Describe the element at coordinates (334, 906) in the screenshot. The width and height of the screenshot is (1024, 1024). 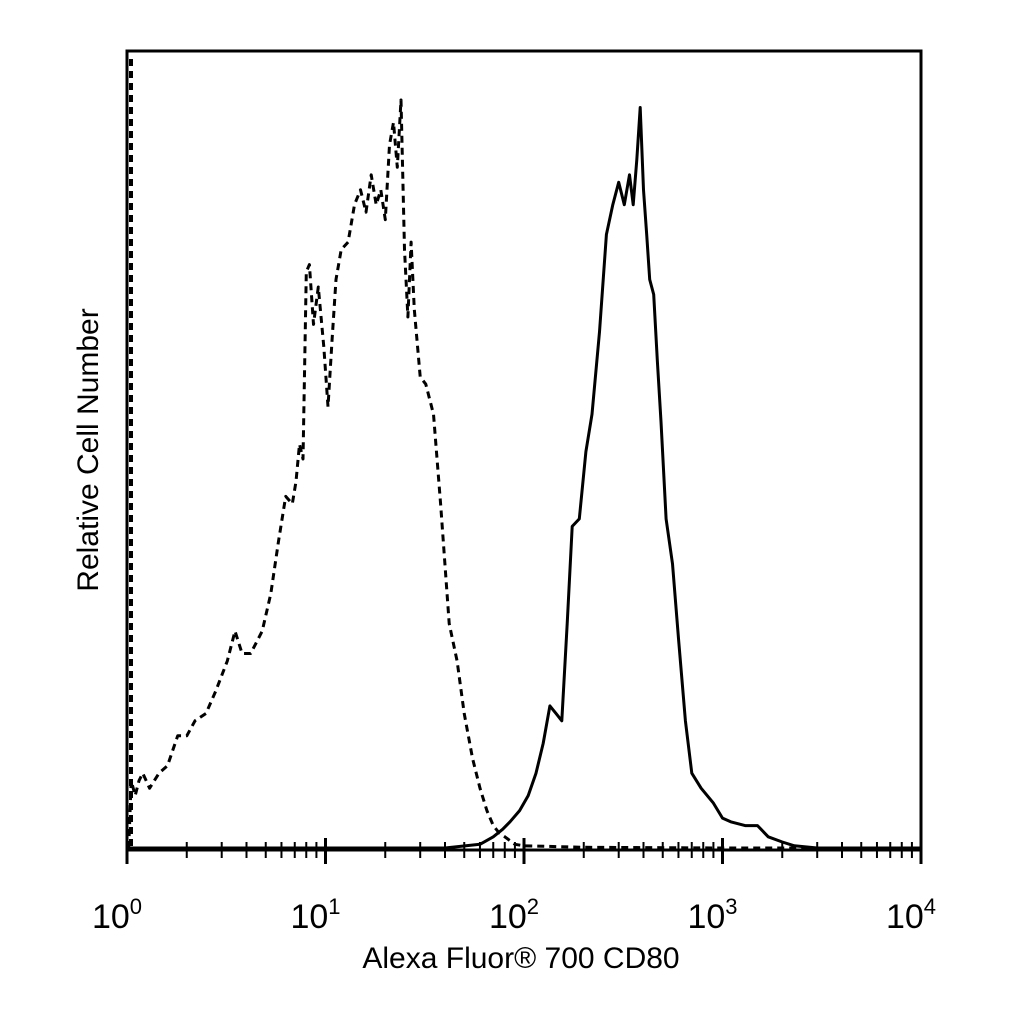
I see `x-tick-label-exponent: 1` at that location.